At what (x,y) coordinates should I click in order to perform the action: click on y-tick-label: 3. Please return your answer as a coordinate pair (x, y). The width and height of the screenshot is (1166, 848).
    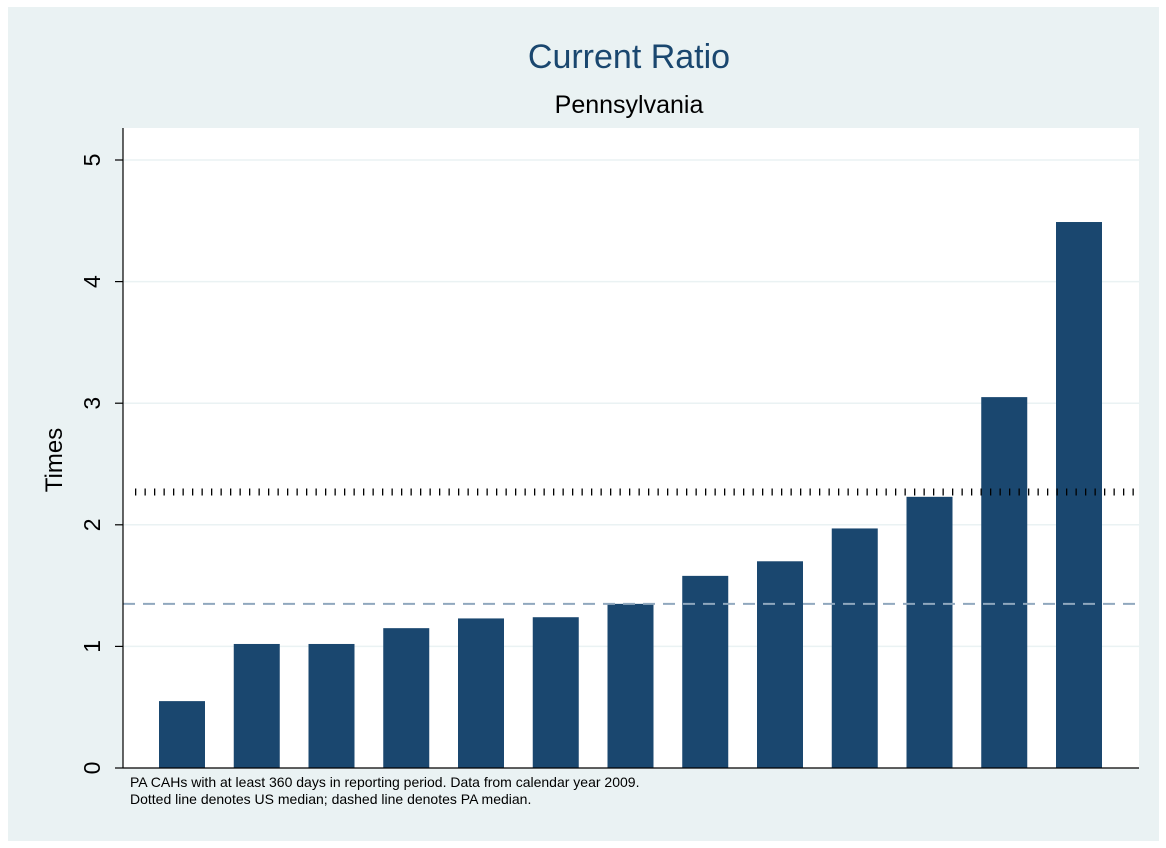
    Looking at the image, I should click on (92, 403).